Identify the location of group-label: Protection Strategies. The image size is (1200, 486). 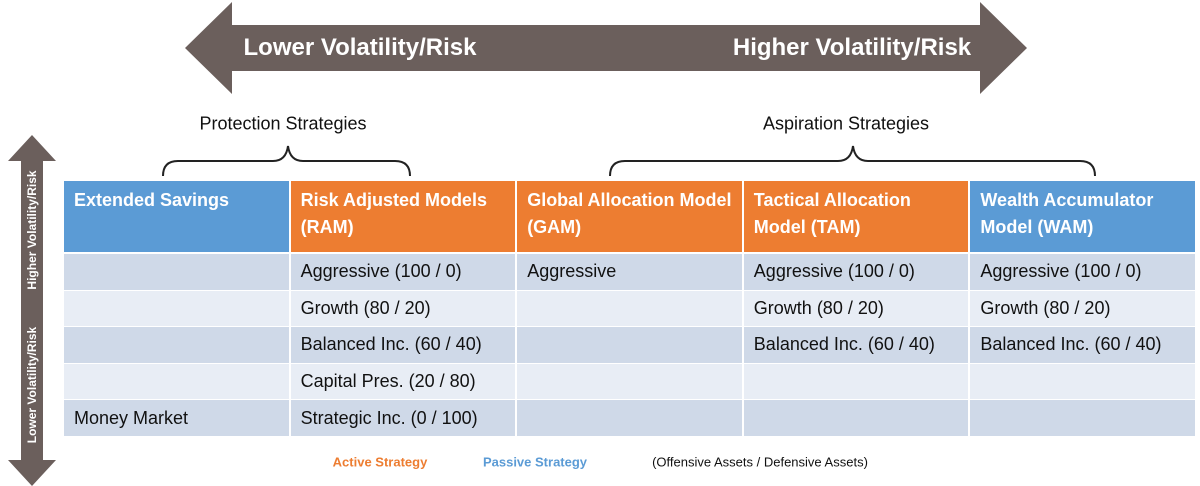
(283, 123).